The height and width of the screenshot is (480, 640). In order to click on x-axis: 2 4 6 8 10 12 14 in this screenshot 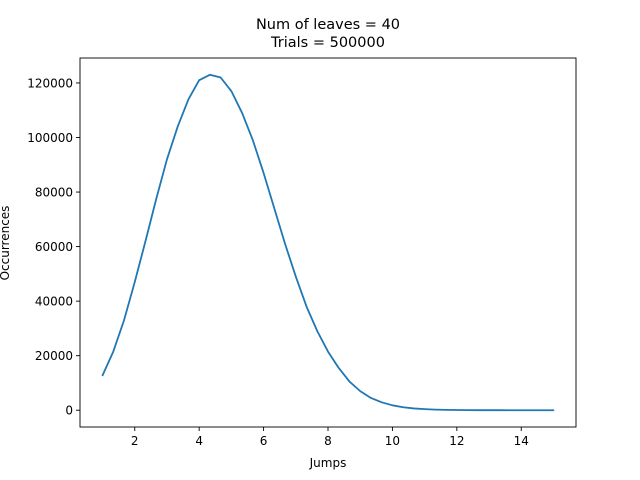, I will do `click(330, 437)`.